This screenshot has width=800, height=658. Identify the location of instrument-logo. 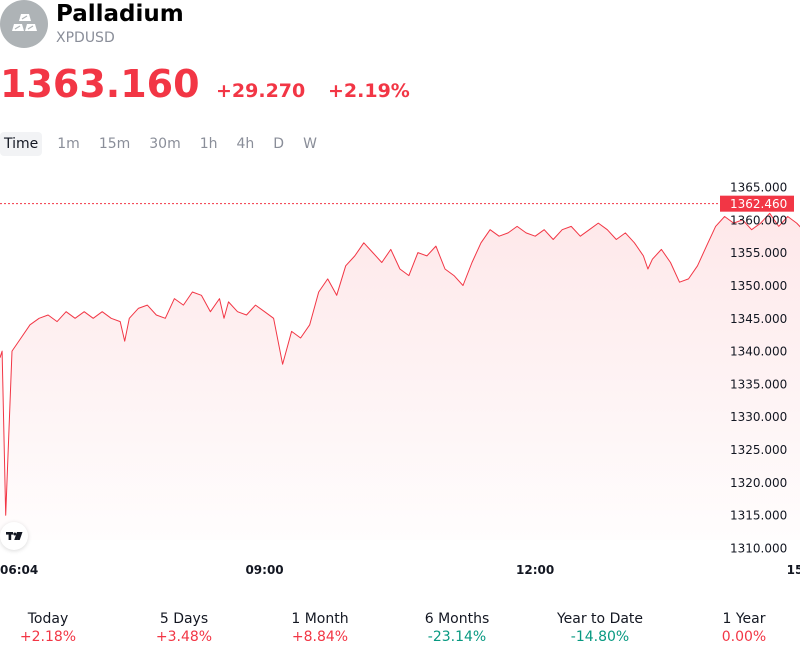
(24, 24).